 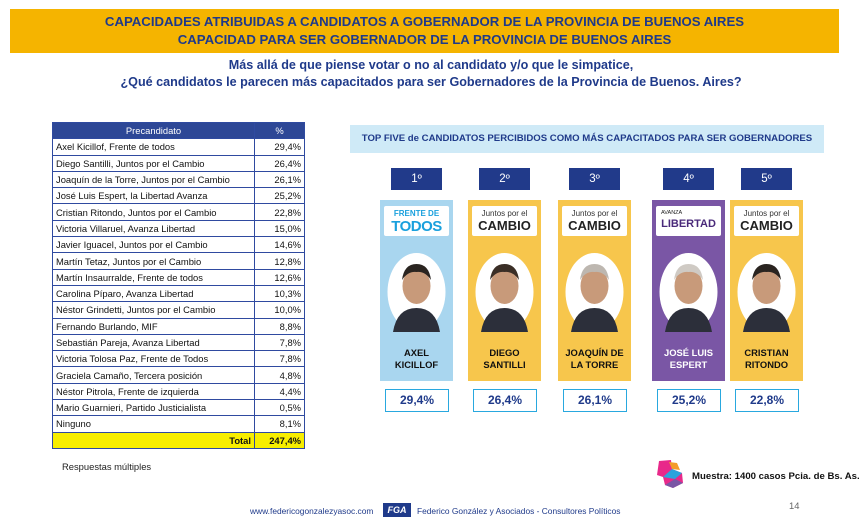 I want to click on candidate-name: Cristian Ritondo, Juntos por el Cambio, so click(x=153, y=212).